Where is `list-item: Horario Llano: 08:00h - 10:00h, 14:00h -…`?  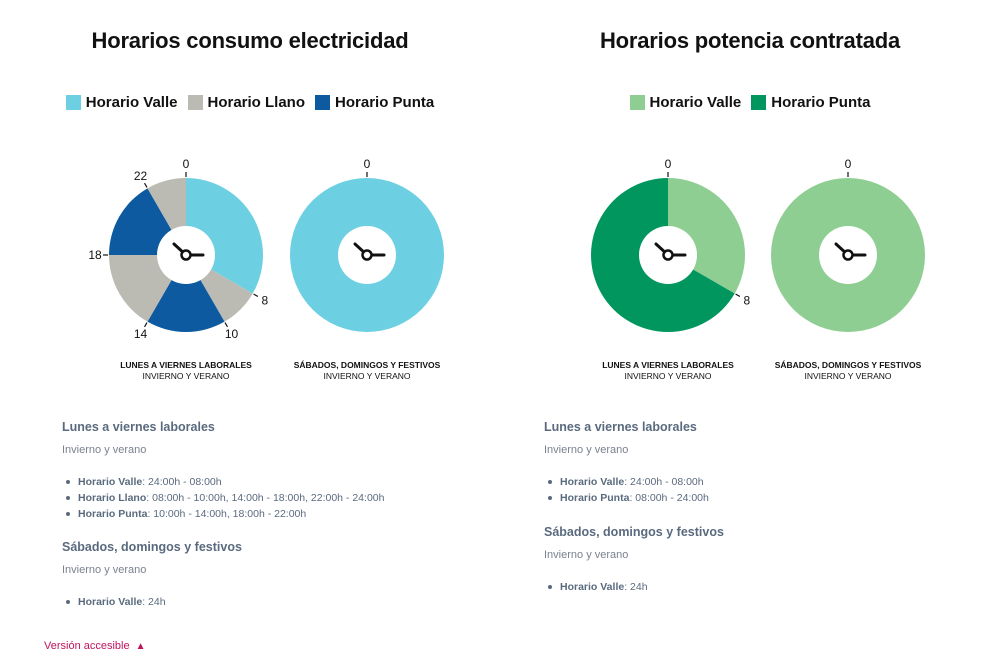 list-item: Horario Llano: 08:00h - 10:00h, 14:00h -… is located at coordinates (223, 498).